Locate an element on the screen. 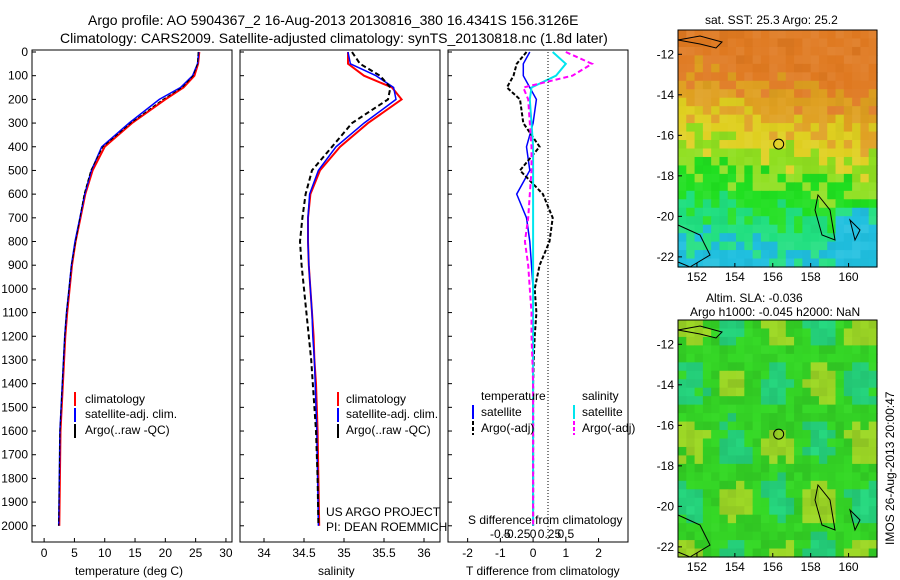  sla-map is located at coordinates (777, 439).